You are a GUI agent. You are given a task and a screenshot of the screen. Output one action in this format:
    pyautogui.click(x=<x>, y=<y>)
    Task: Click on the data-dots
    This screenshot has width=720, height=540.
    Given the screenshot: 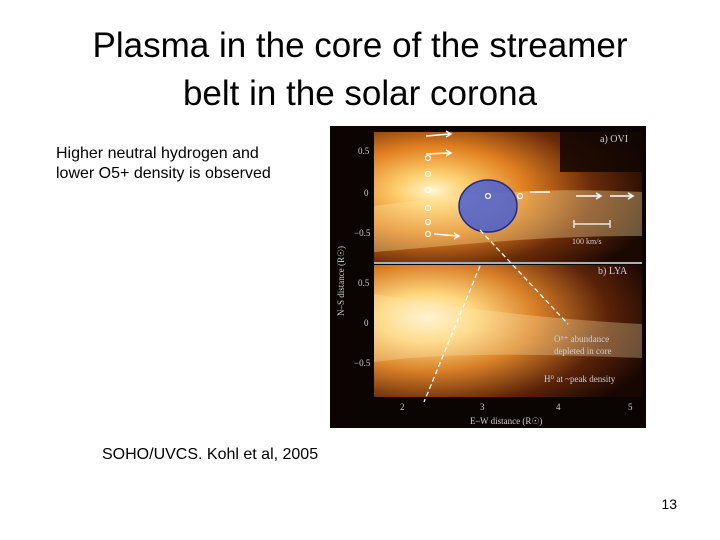 What is the action you would take?
    pyautogui.click(x=474, y=196)
    